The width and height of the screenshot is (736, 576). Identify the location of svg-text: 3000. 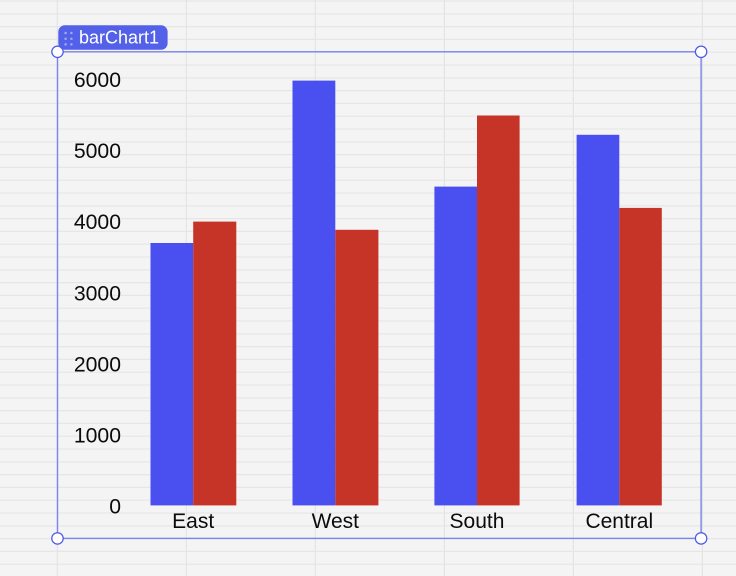
(97, 293).